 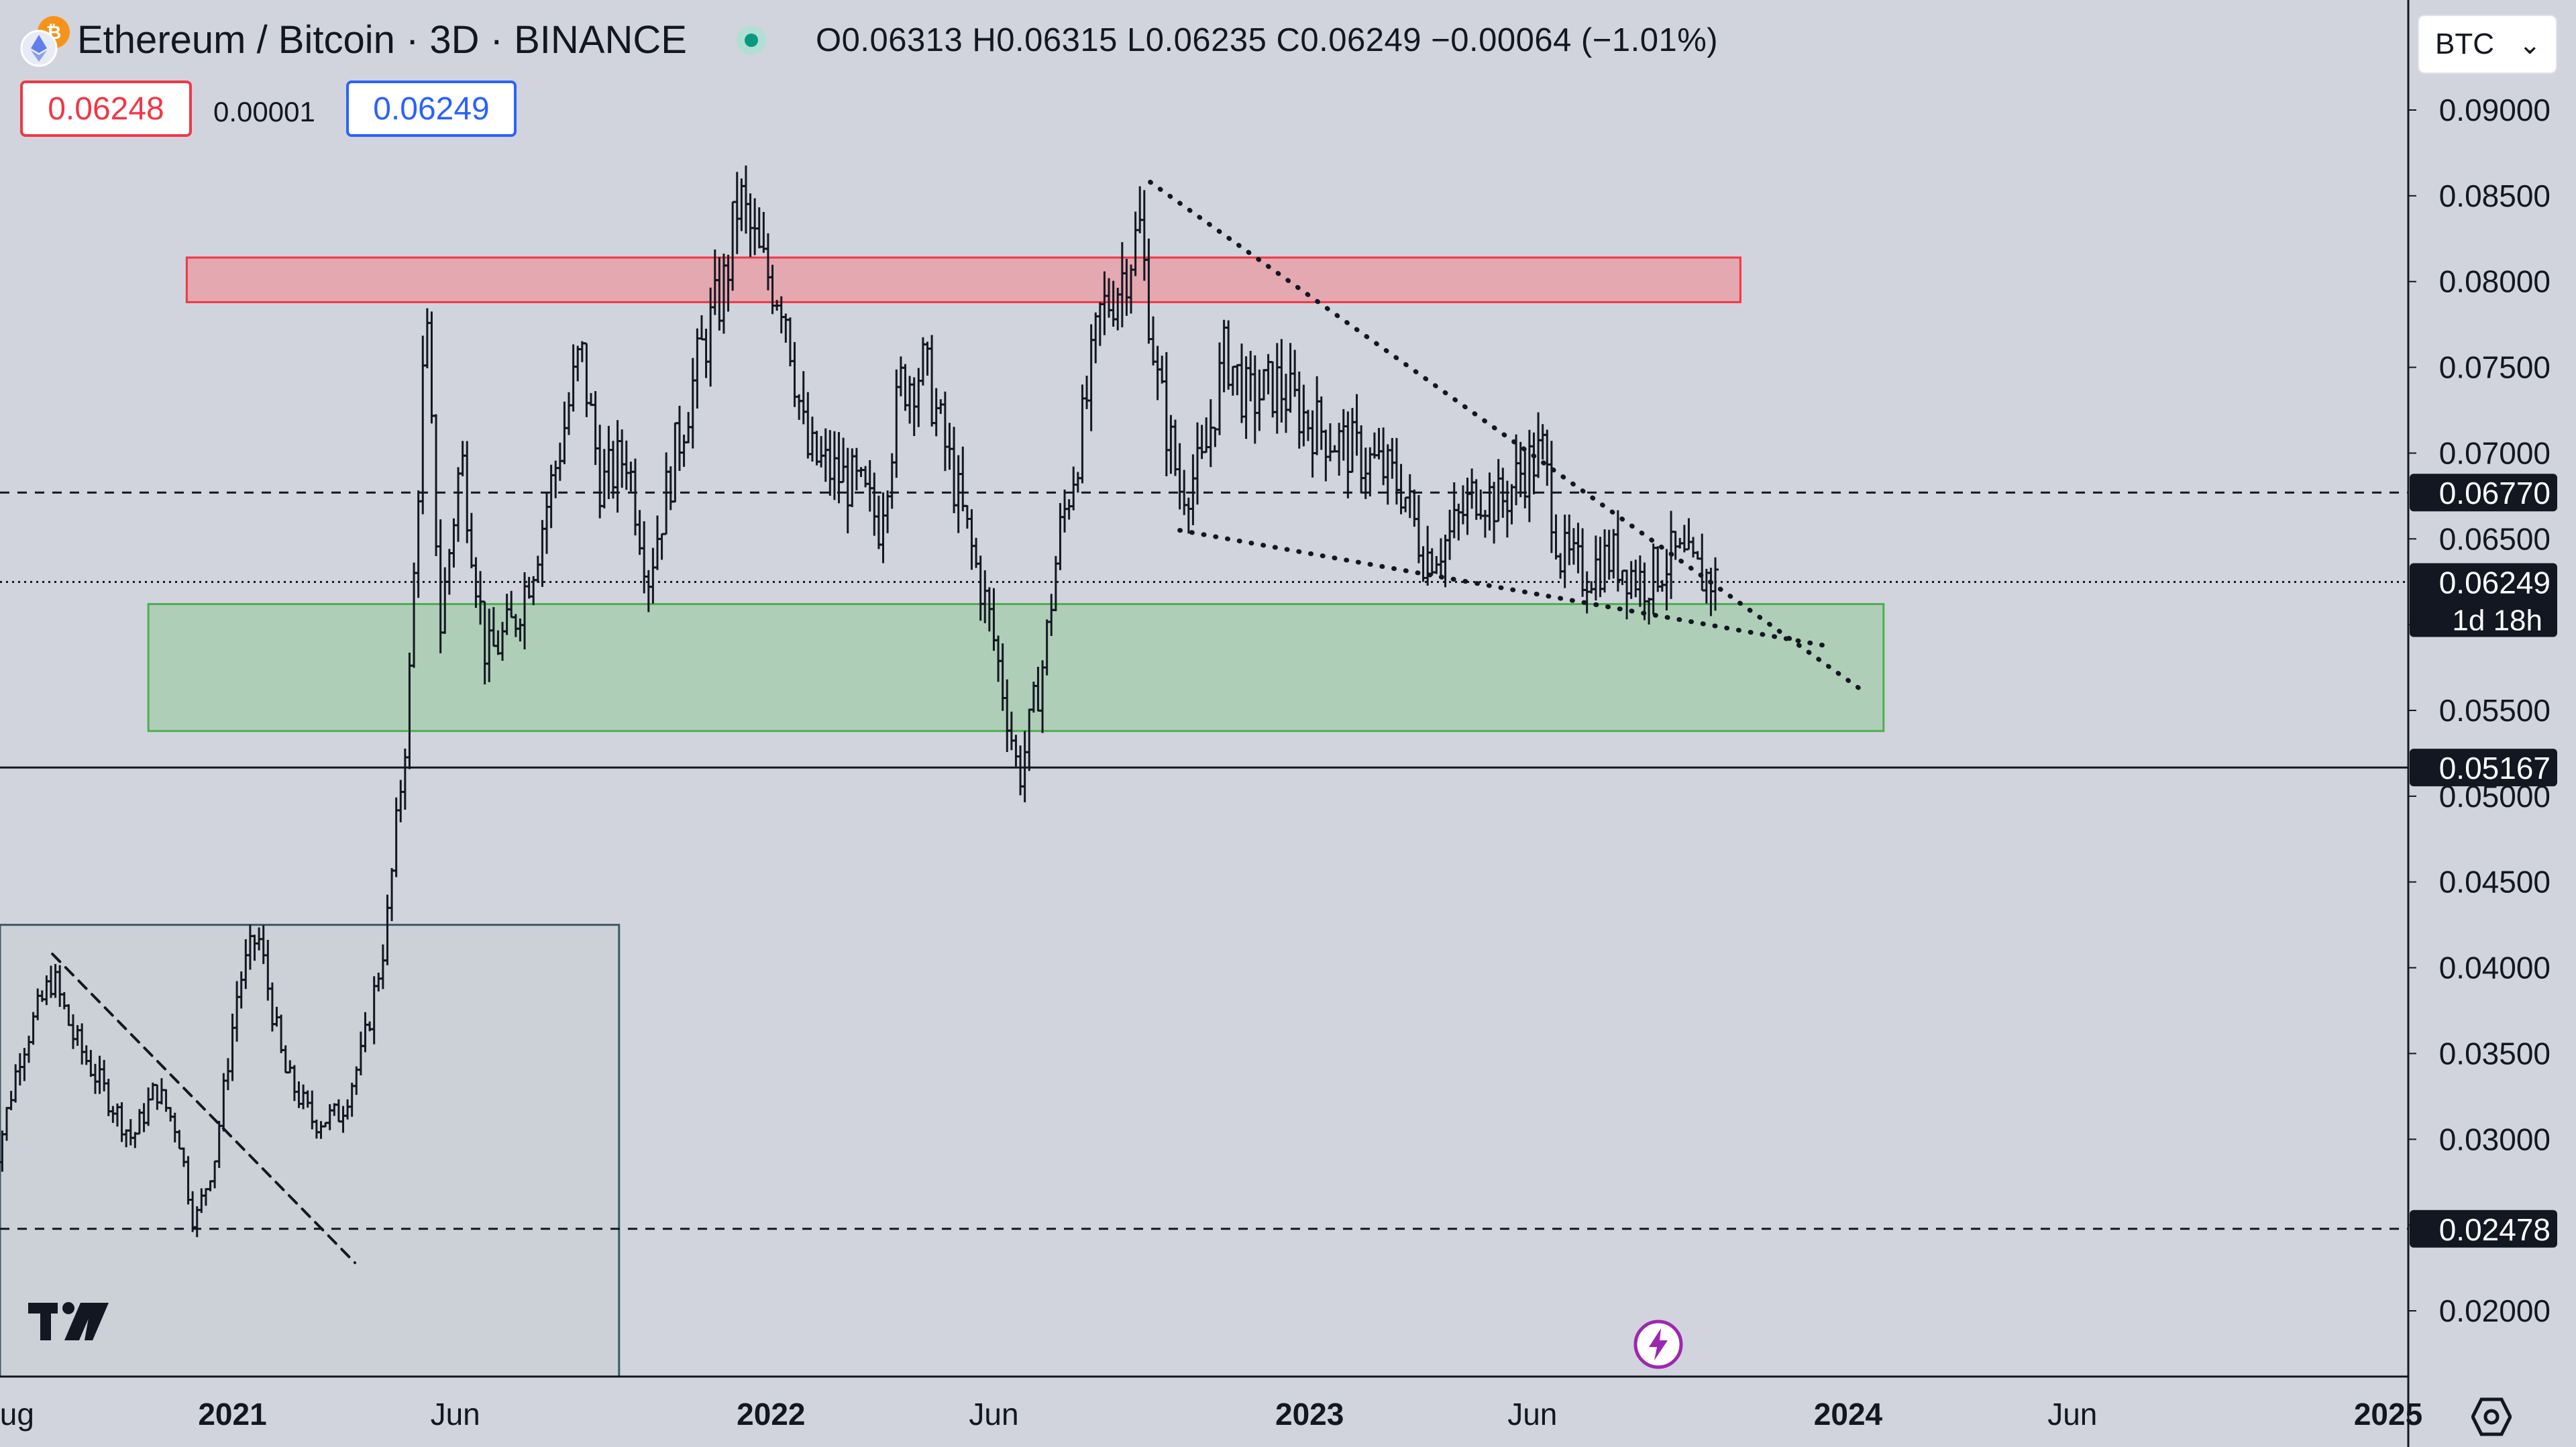 What do you see at coordinates (963, 280) in the screenshot?
I see `zone-resistance` at bounding box center [963, 280].